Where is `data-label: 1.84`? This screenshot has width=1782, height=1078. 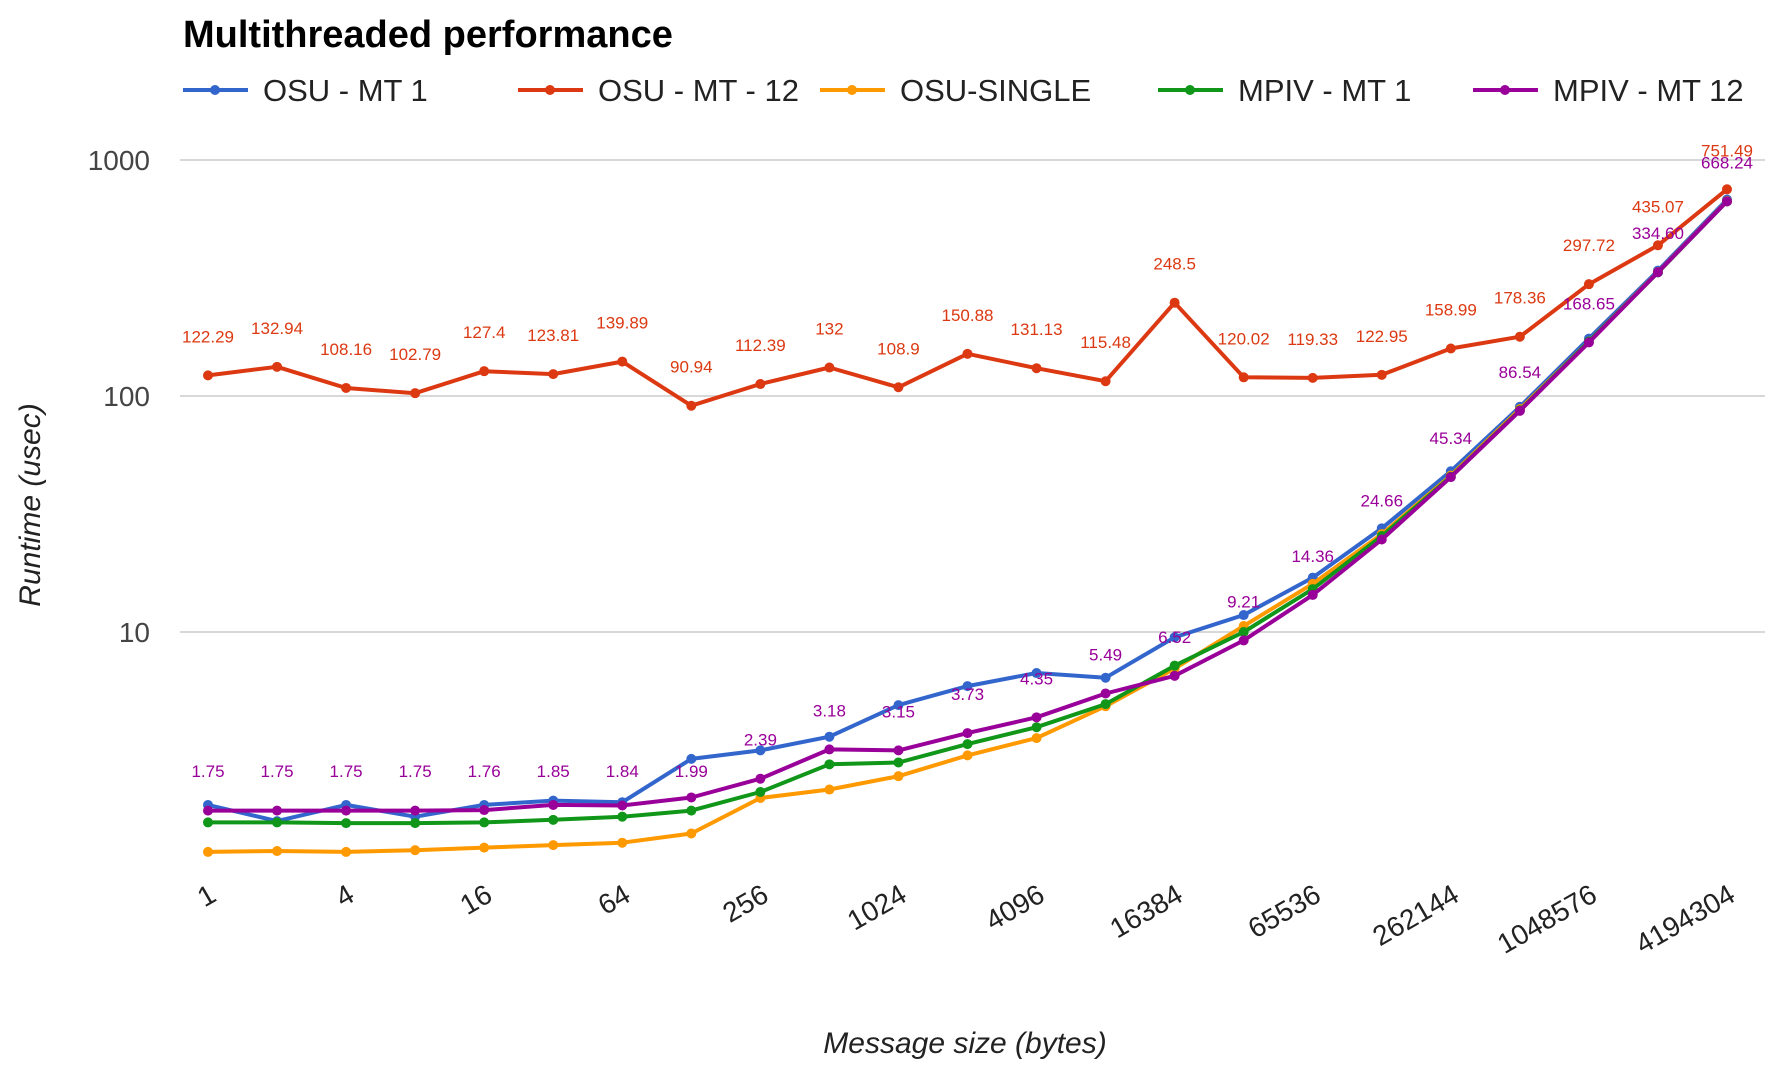 data-label: 1.84 is located at coordinates (622, 771).